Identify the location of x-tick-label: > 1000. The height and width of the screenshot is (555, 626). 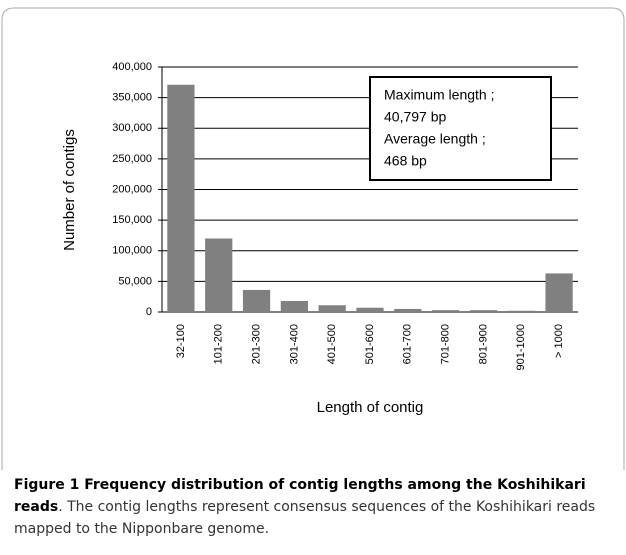
(559, 341).